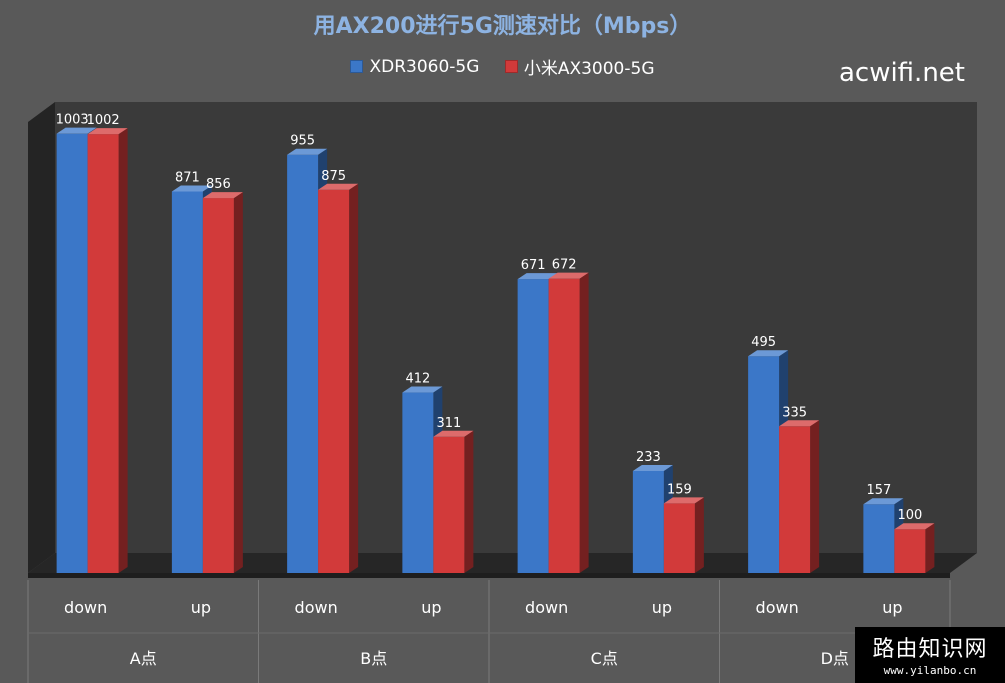  Describe the element at coordinates (589, 69) in the screenshot. I see `legend-label-series-2: 小米AX3000-5G` at that location.